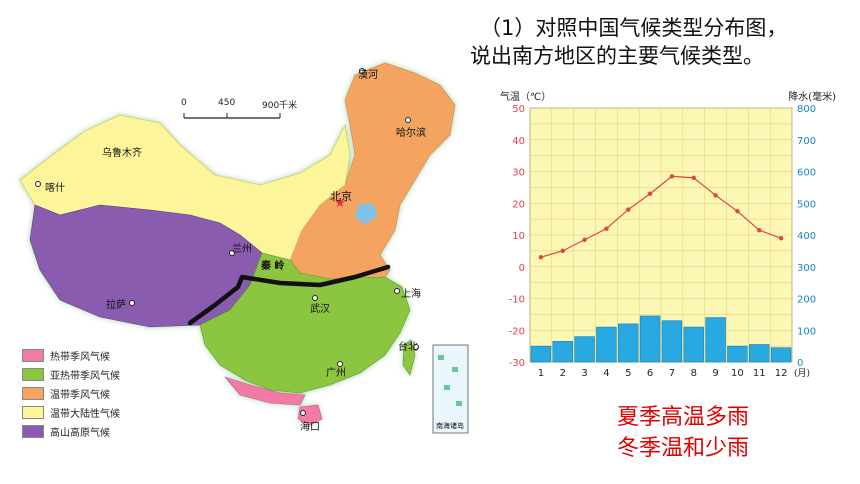 This screenshot has height=484, width=860. I want to click on legend-item: 高山高原气候, so click(71, 431).